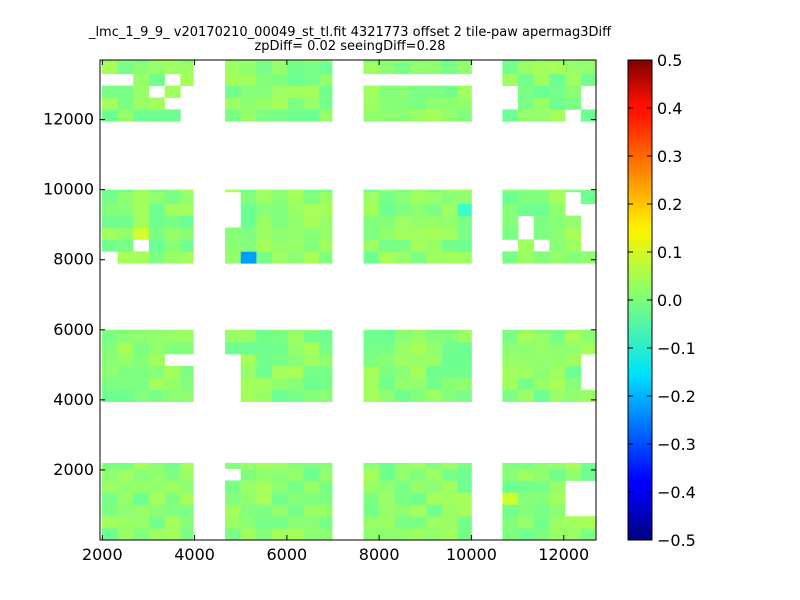 The image size is (800, 600). I want to click on x-tick-label: 10000, so click(471, 554).